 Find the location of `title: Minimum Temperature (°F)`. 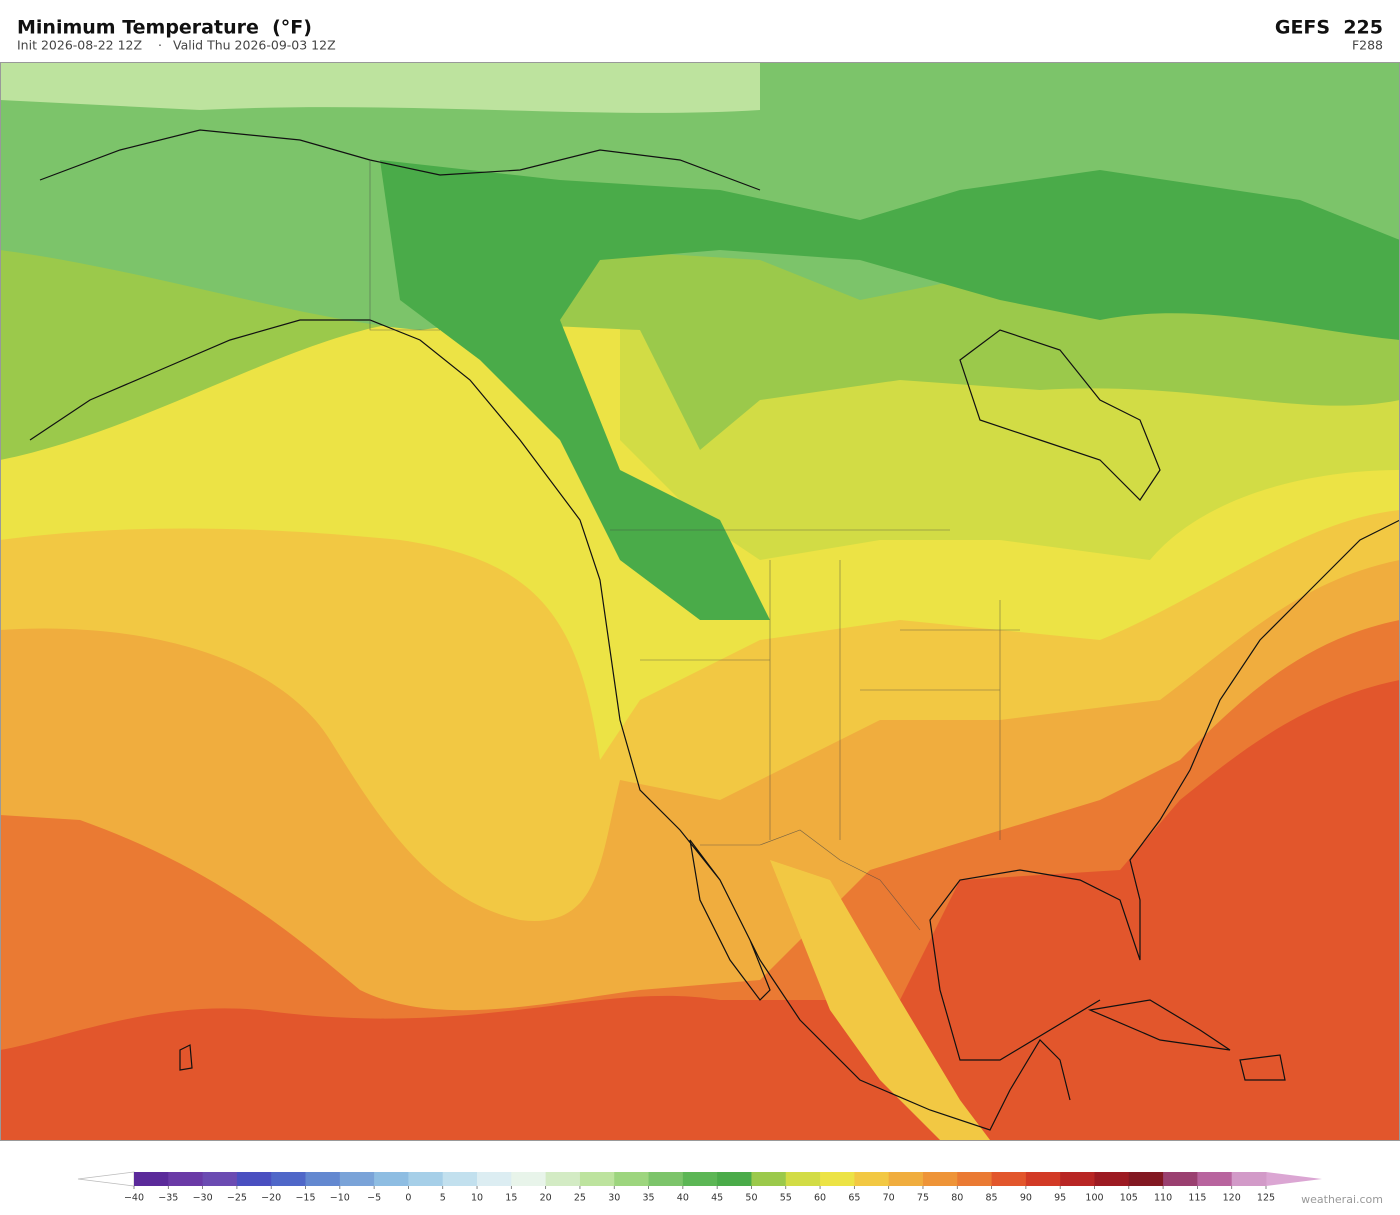

title: Minimum Temperature (°F) is located at coordinates (164, 28).